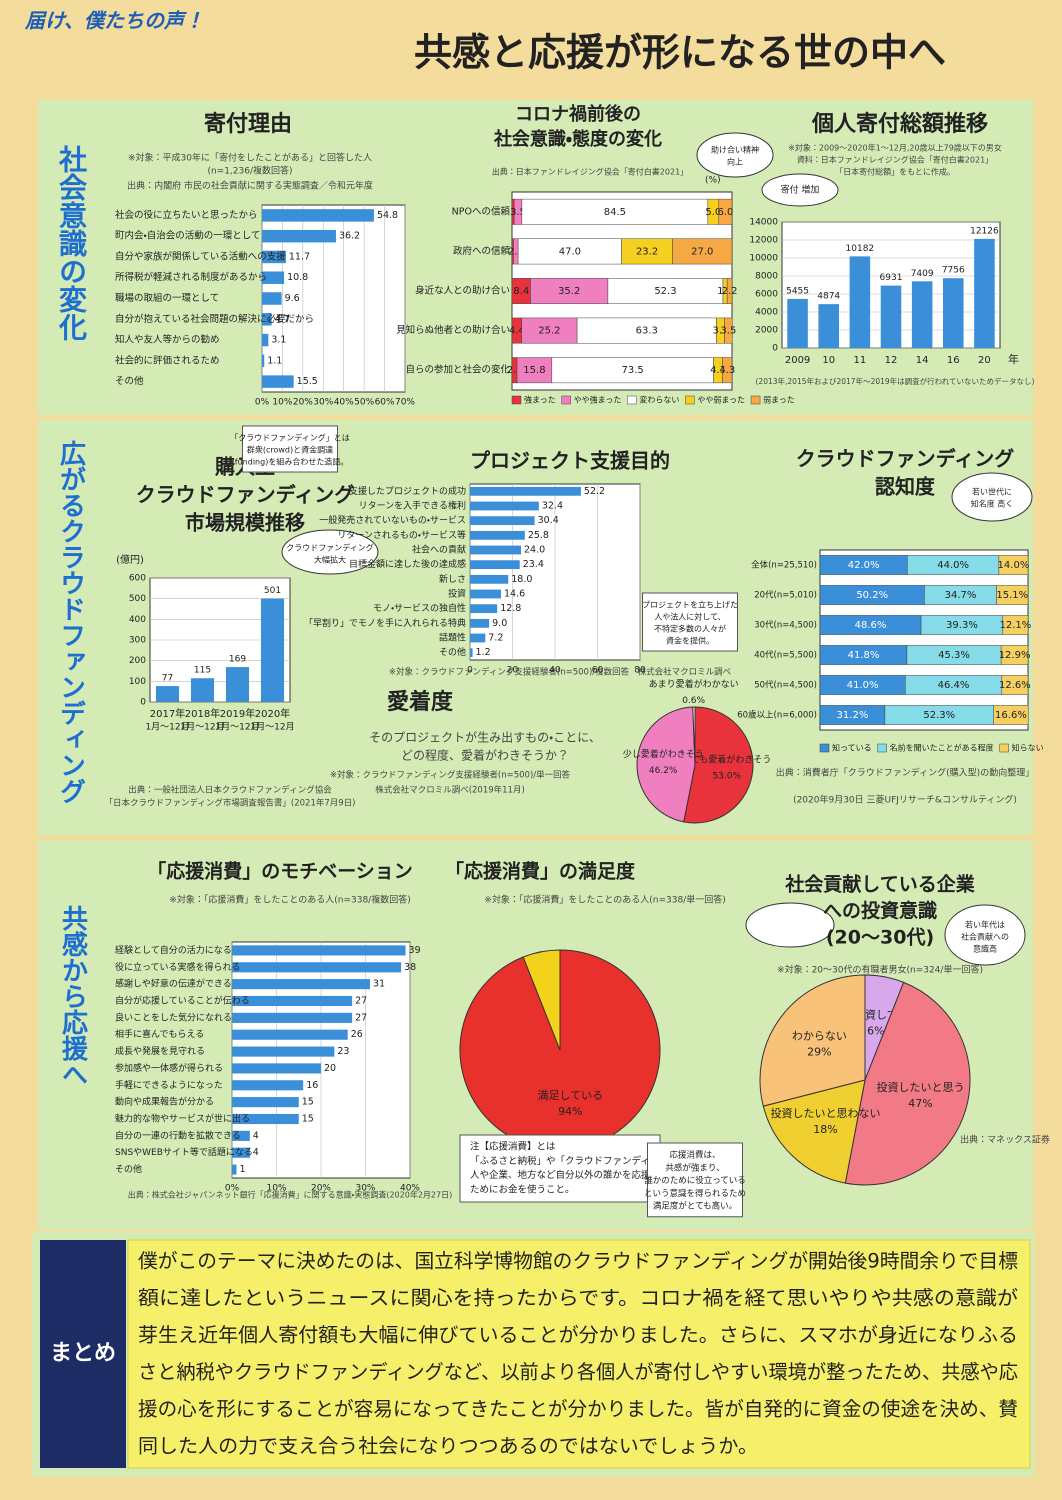 This screenshot has width=1062, height=1500. What do you see at coordinates (321, 1189) in the screenshot?
I see `x-tick-label: 20%` at bounding box center [321, 1189].